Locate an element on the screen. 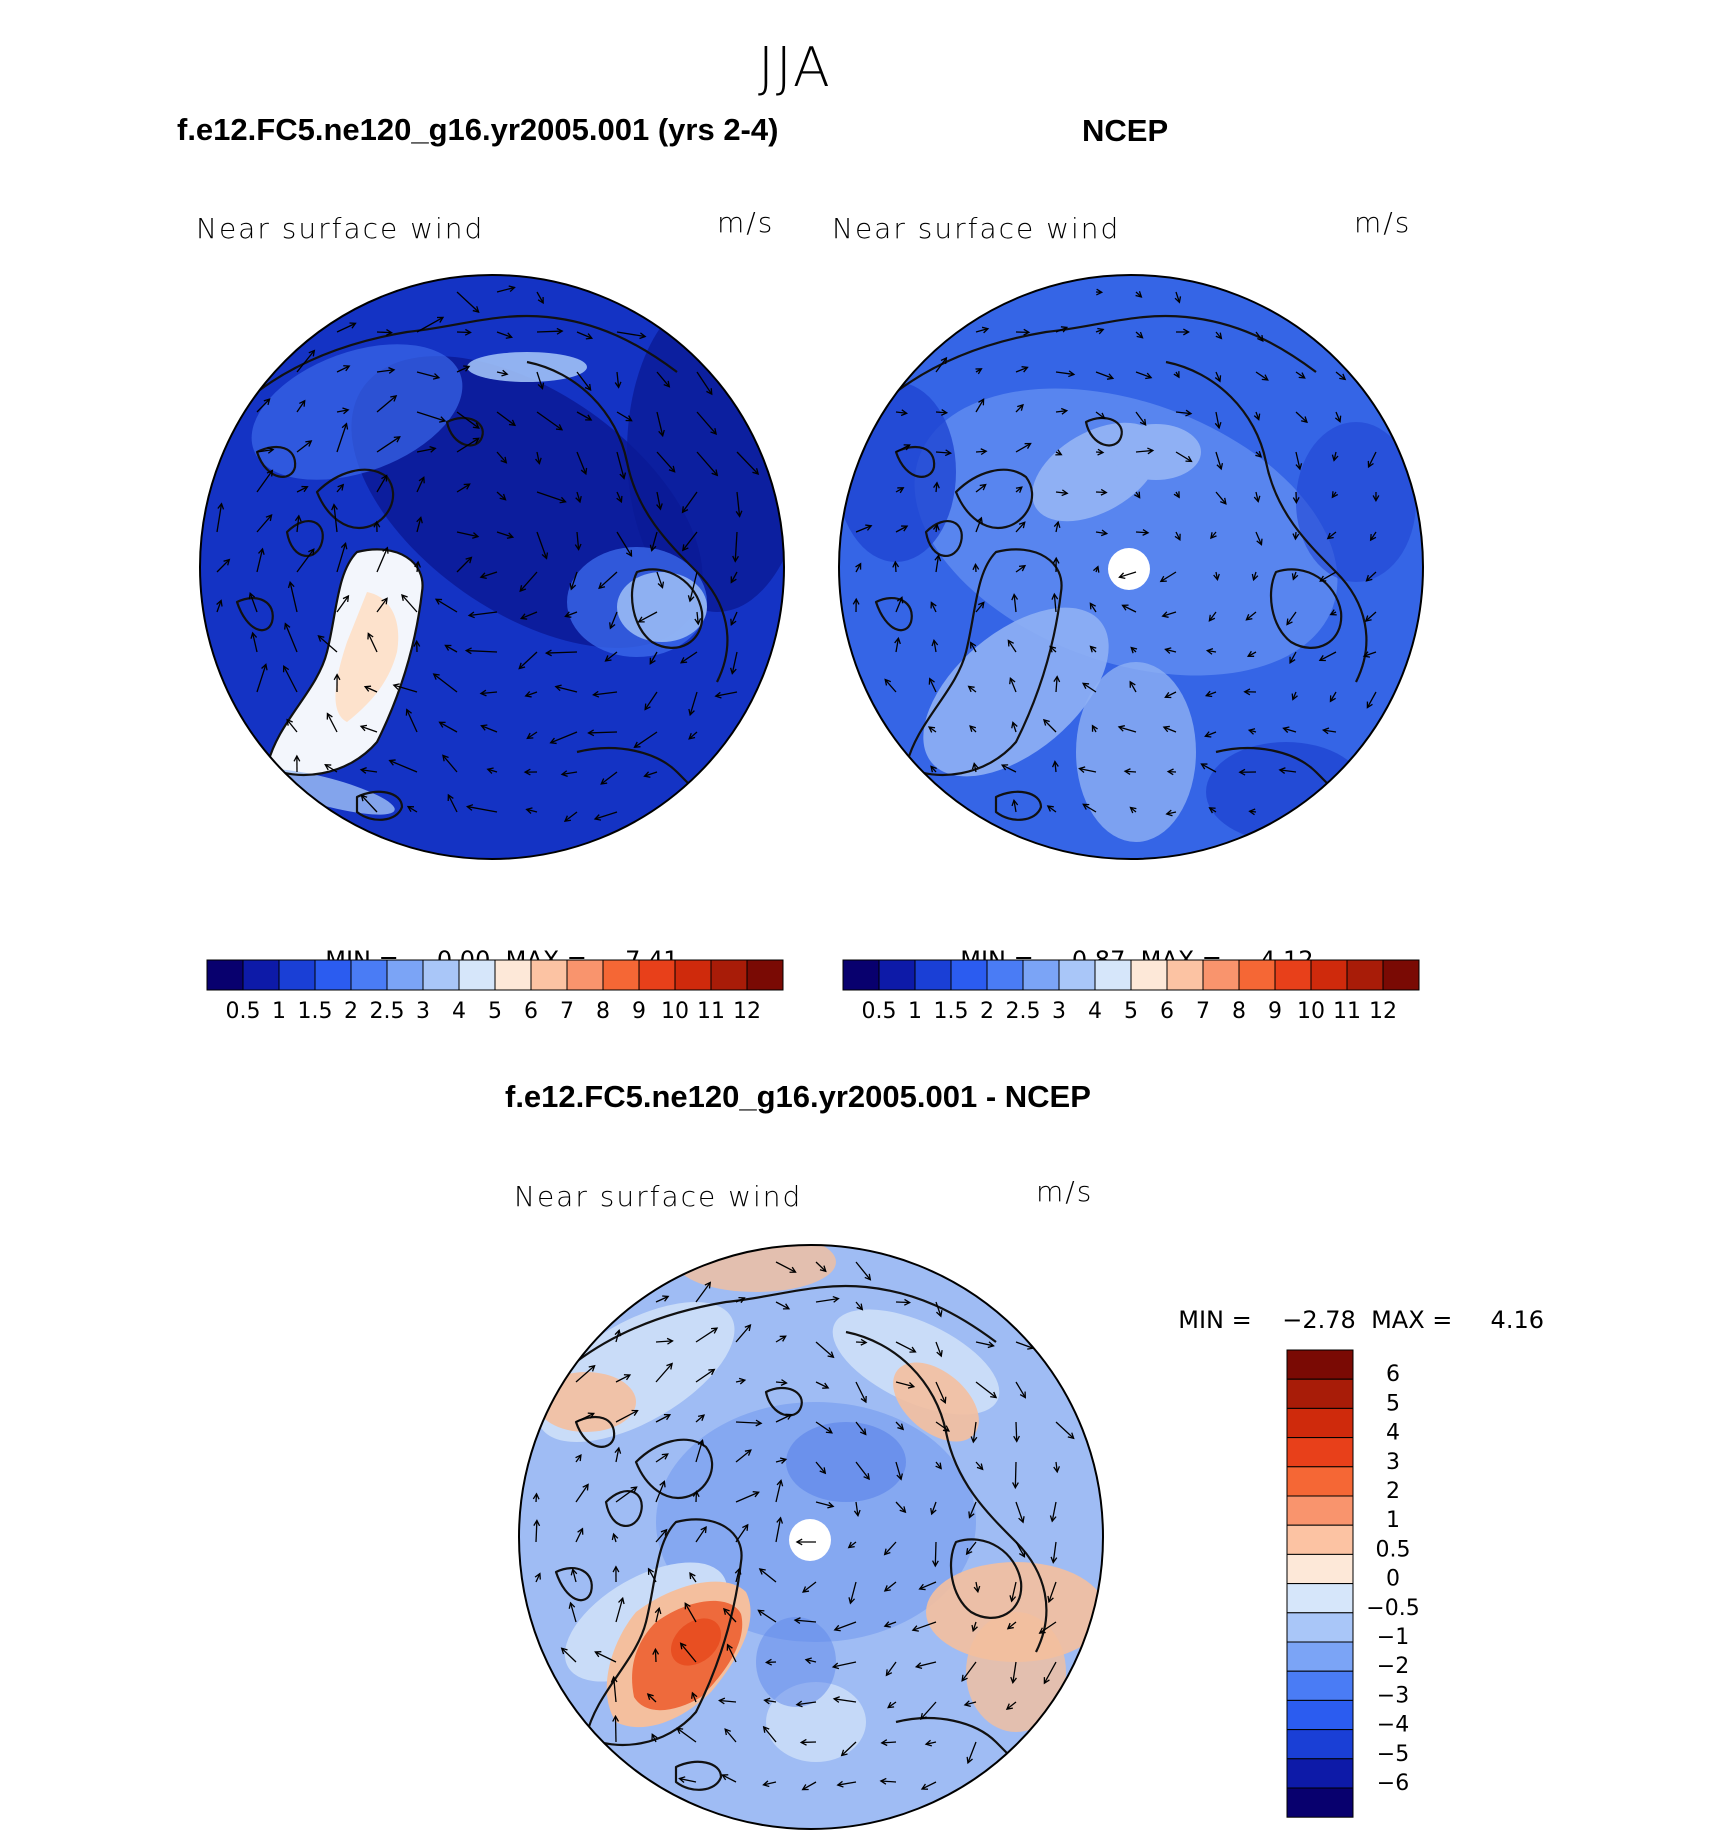 This screenshot has height=1840, width=1710. model-colorbar-tick-label: 8 is located at coordinates (603, 1011).